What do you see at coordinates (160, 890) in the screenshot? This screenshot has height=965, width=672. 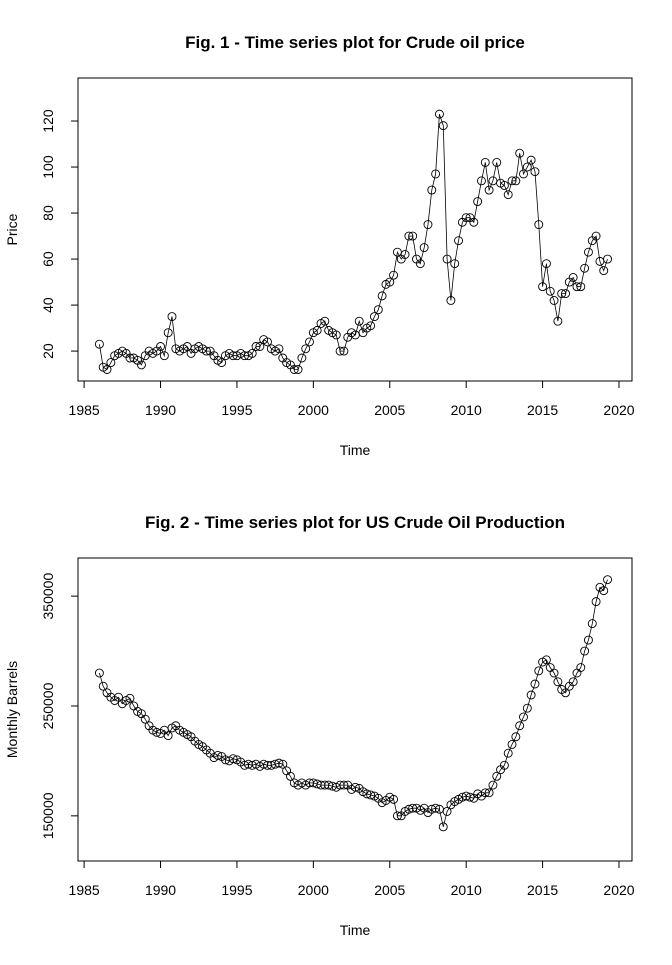 I see `x-tick-label: 1990` at bounding box center [160, 890].